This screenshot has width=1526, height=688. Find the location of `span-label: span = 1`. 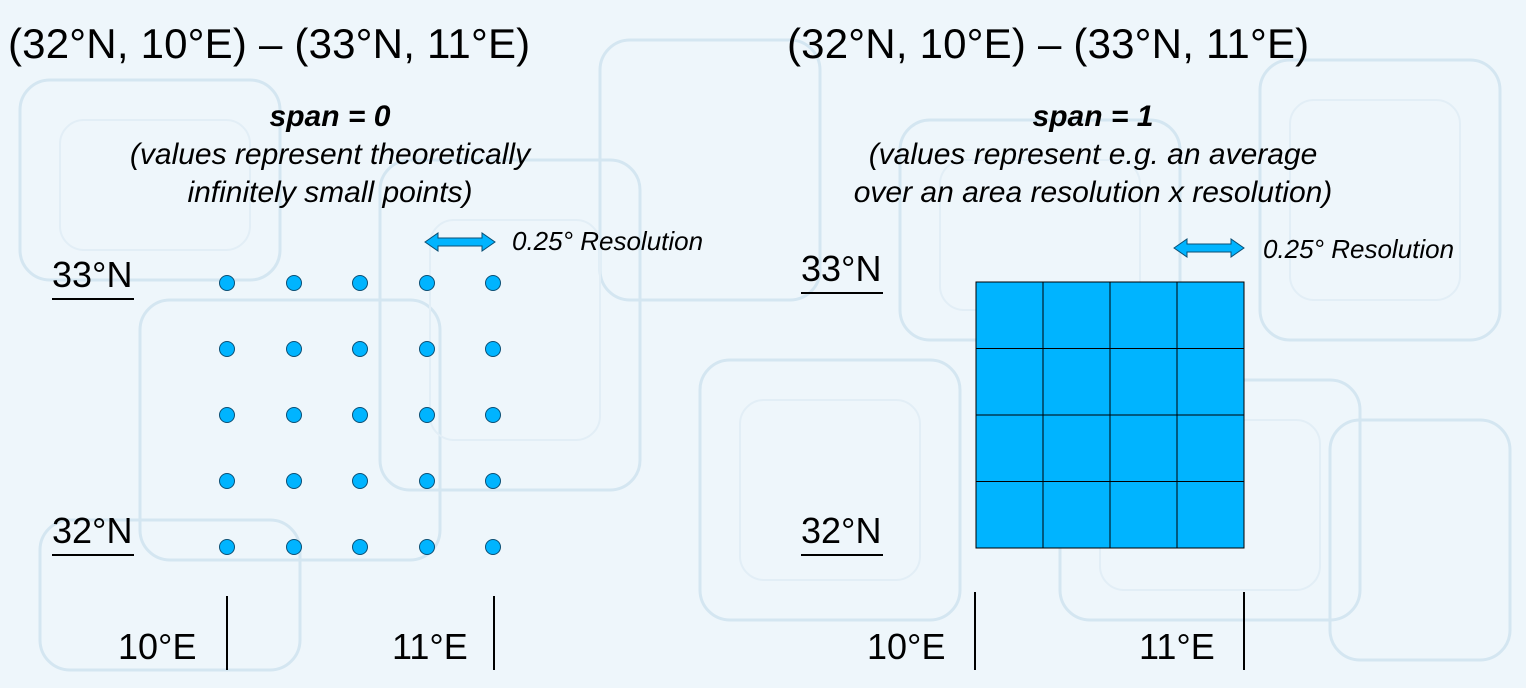

span-label: span = 1 is located at coordinates (1093, 116).